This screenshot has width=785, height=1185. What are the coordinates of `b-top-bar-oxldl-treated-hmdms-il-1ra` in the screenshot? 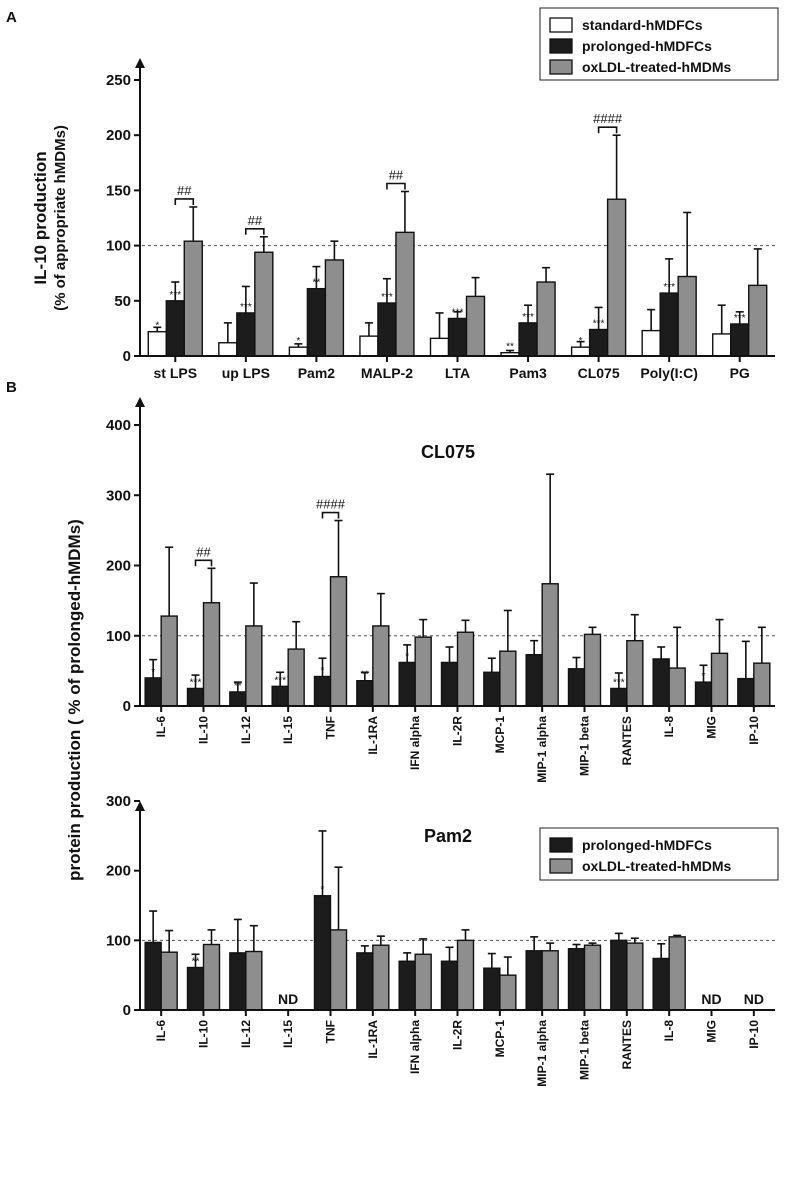 It's located at (381, 666).